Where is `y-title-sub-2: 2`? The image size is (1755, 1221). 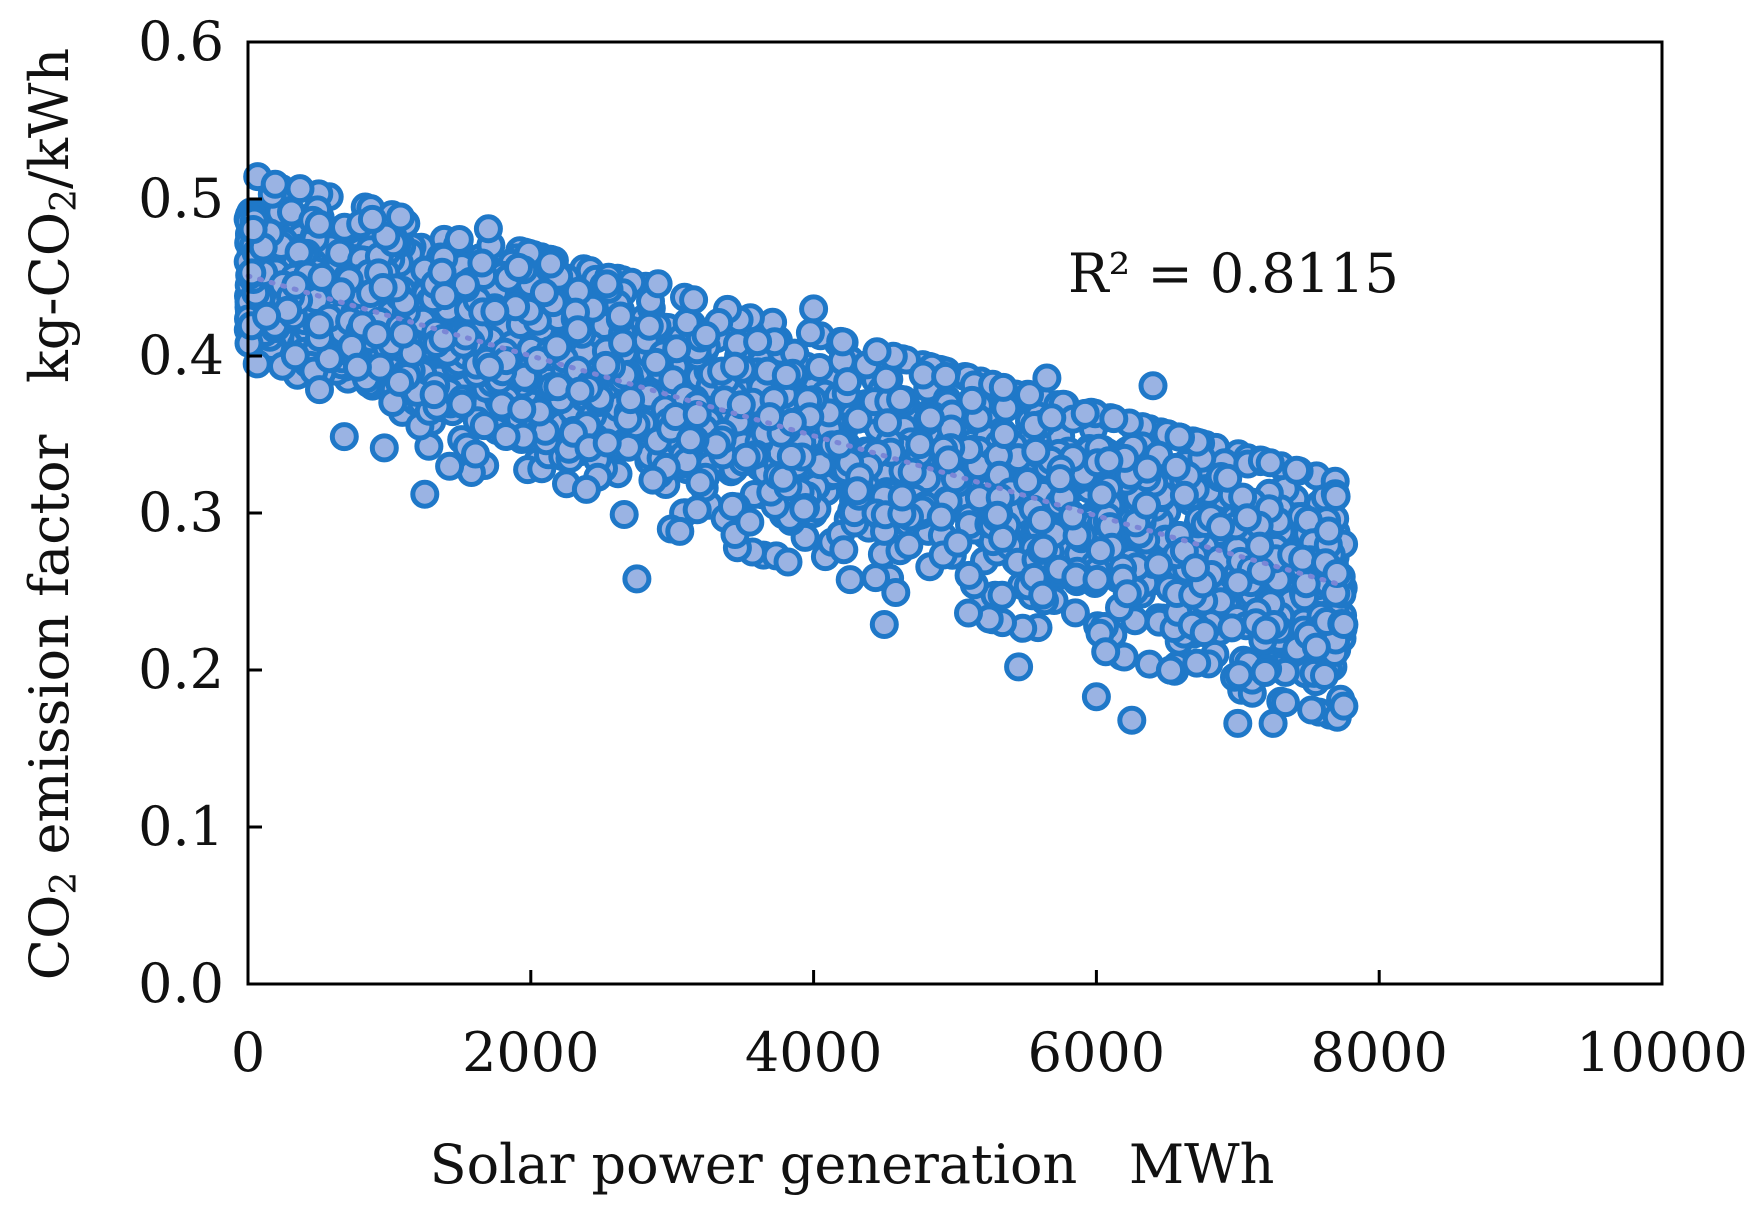
y-title-sub-2: 2 is located at coordinates (64, 200).